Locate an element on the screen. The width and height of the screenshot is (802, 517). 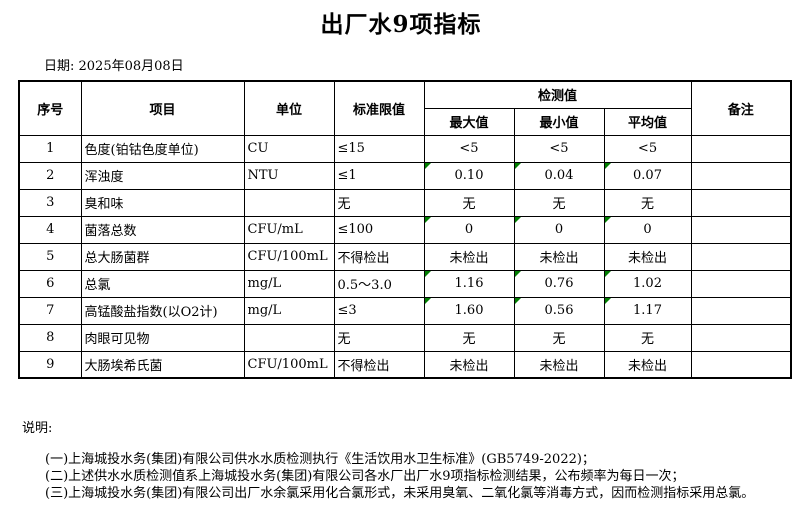
cell-avg: 1.02 is located at coordinates (647, 283).